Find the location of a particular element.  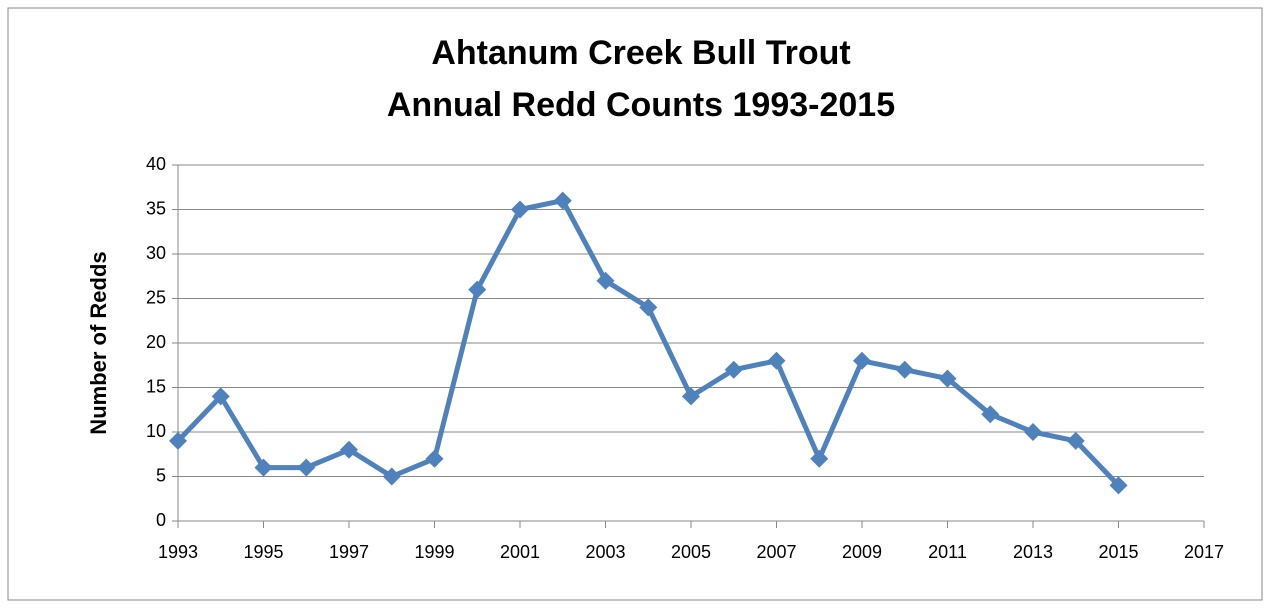

y-tick-label: 5 is located at coordinates (161, 475).